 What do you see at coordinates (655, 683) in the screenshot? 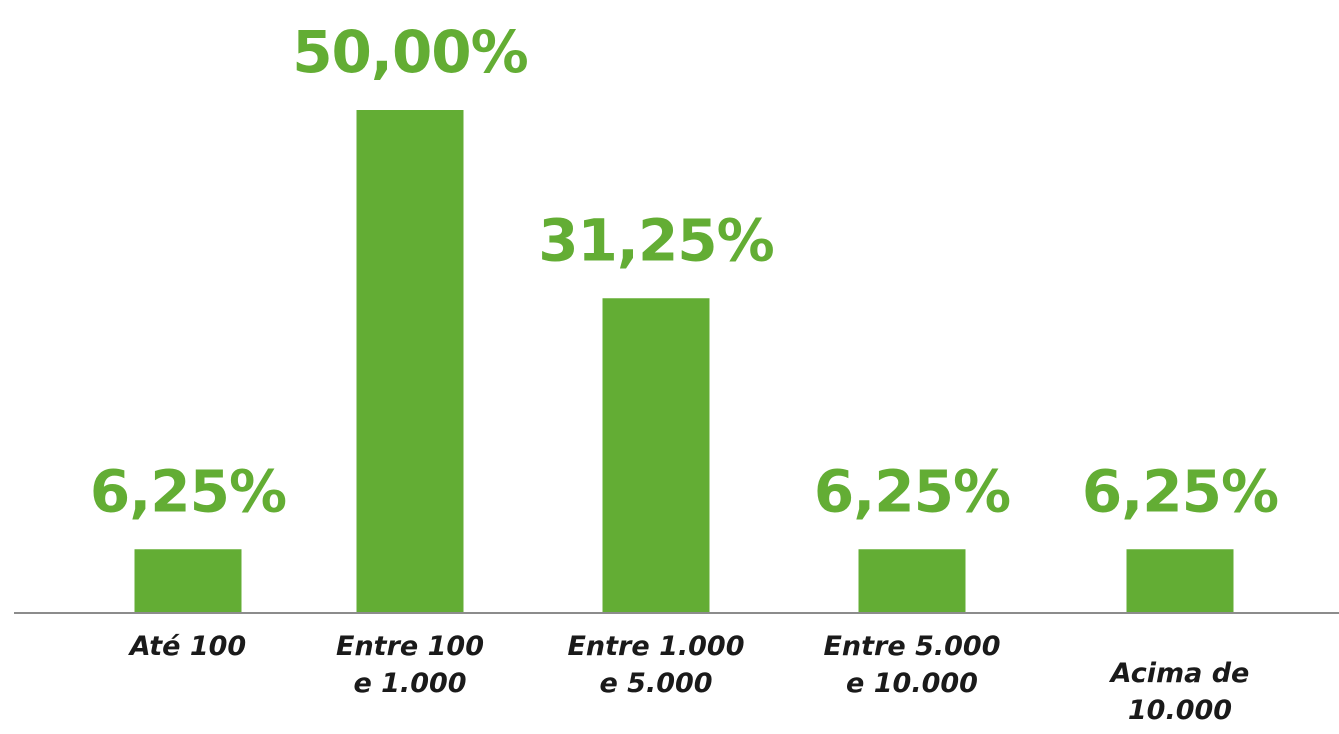
I see `category-label-line: e 5.000` at bounding box center [655, 683].